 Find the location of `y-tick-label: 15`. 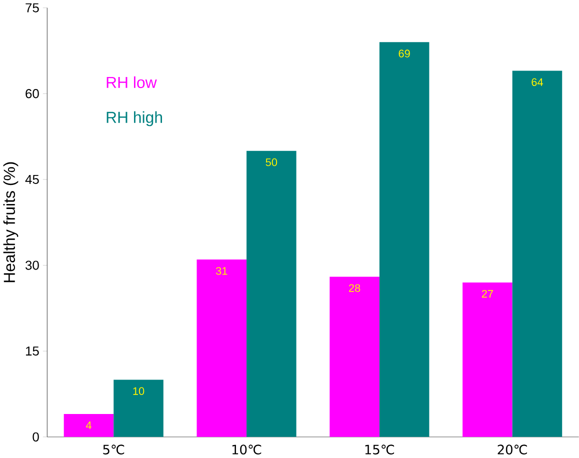

y-tick-label: 15 is located at coordinates (32, 351).